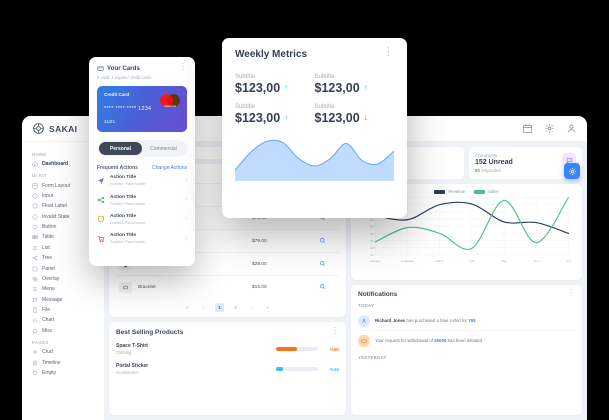 The image size is (609, 420). Describe the element at coordinates (549, 128) in the screenshot. I see `gear-icon` at that location.